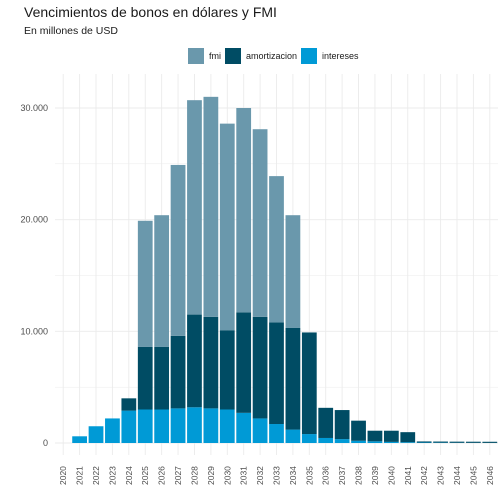  Describe the element at coordinates (227, 370) in the screenshot. I see `bar-amortizacion-2030` at that location.